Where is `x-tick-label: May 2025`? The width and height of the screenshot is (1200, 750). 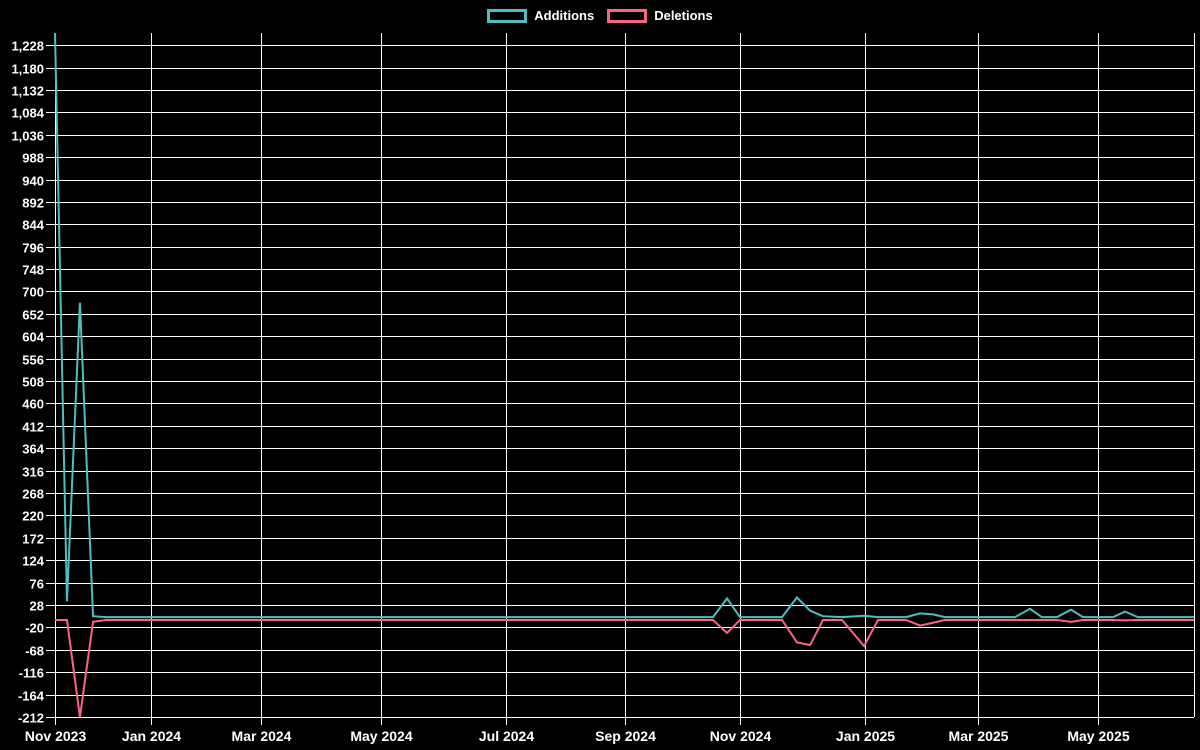
x-tick-label: May 2025 is located at coordinates (1098, 736).